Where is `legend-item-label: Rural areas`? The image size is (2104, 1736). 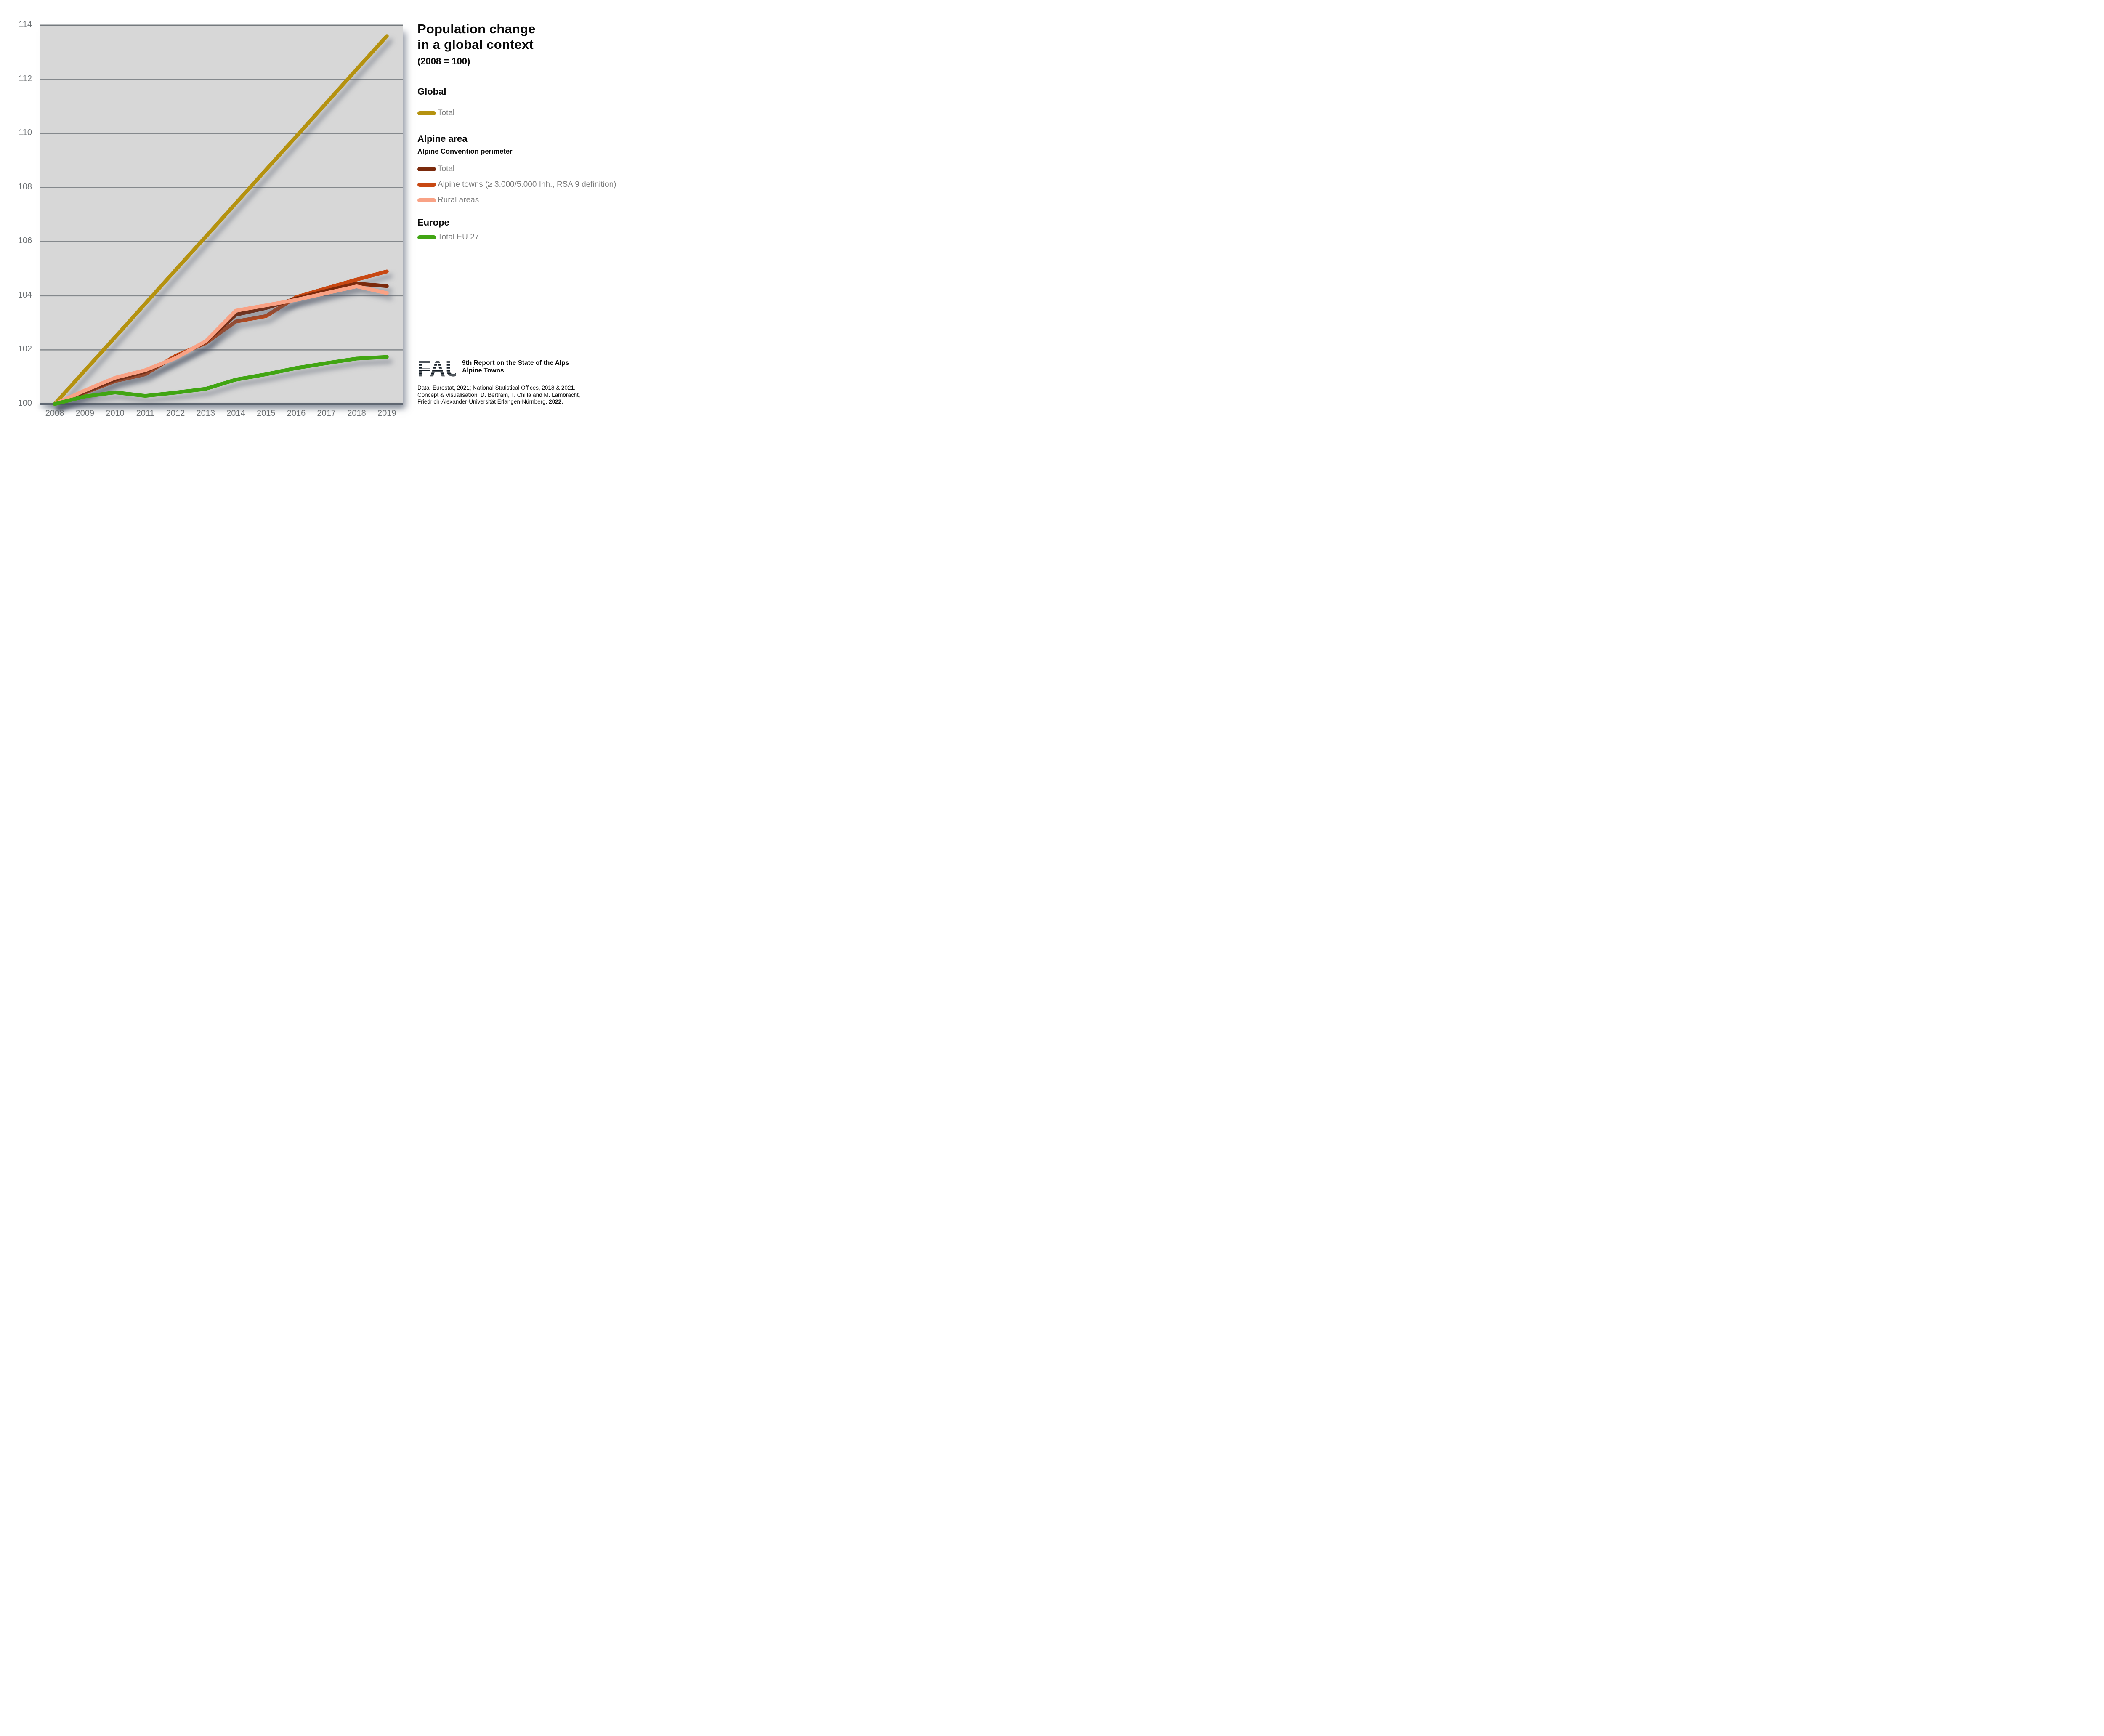
legend-item-label: Rural areas is located at coordinates (458, 200).